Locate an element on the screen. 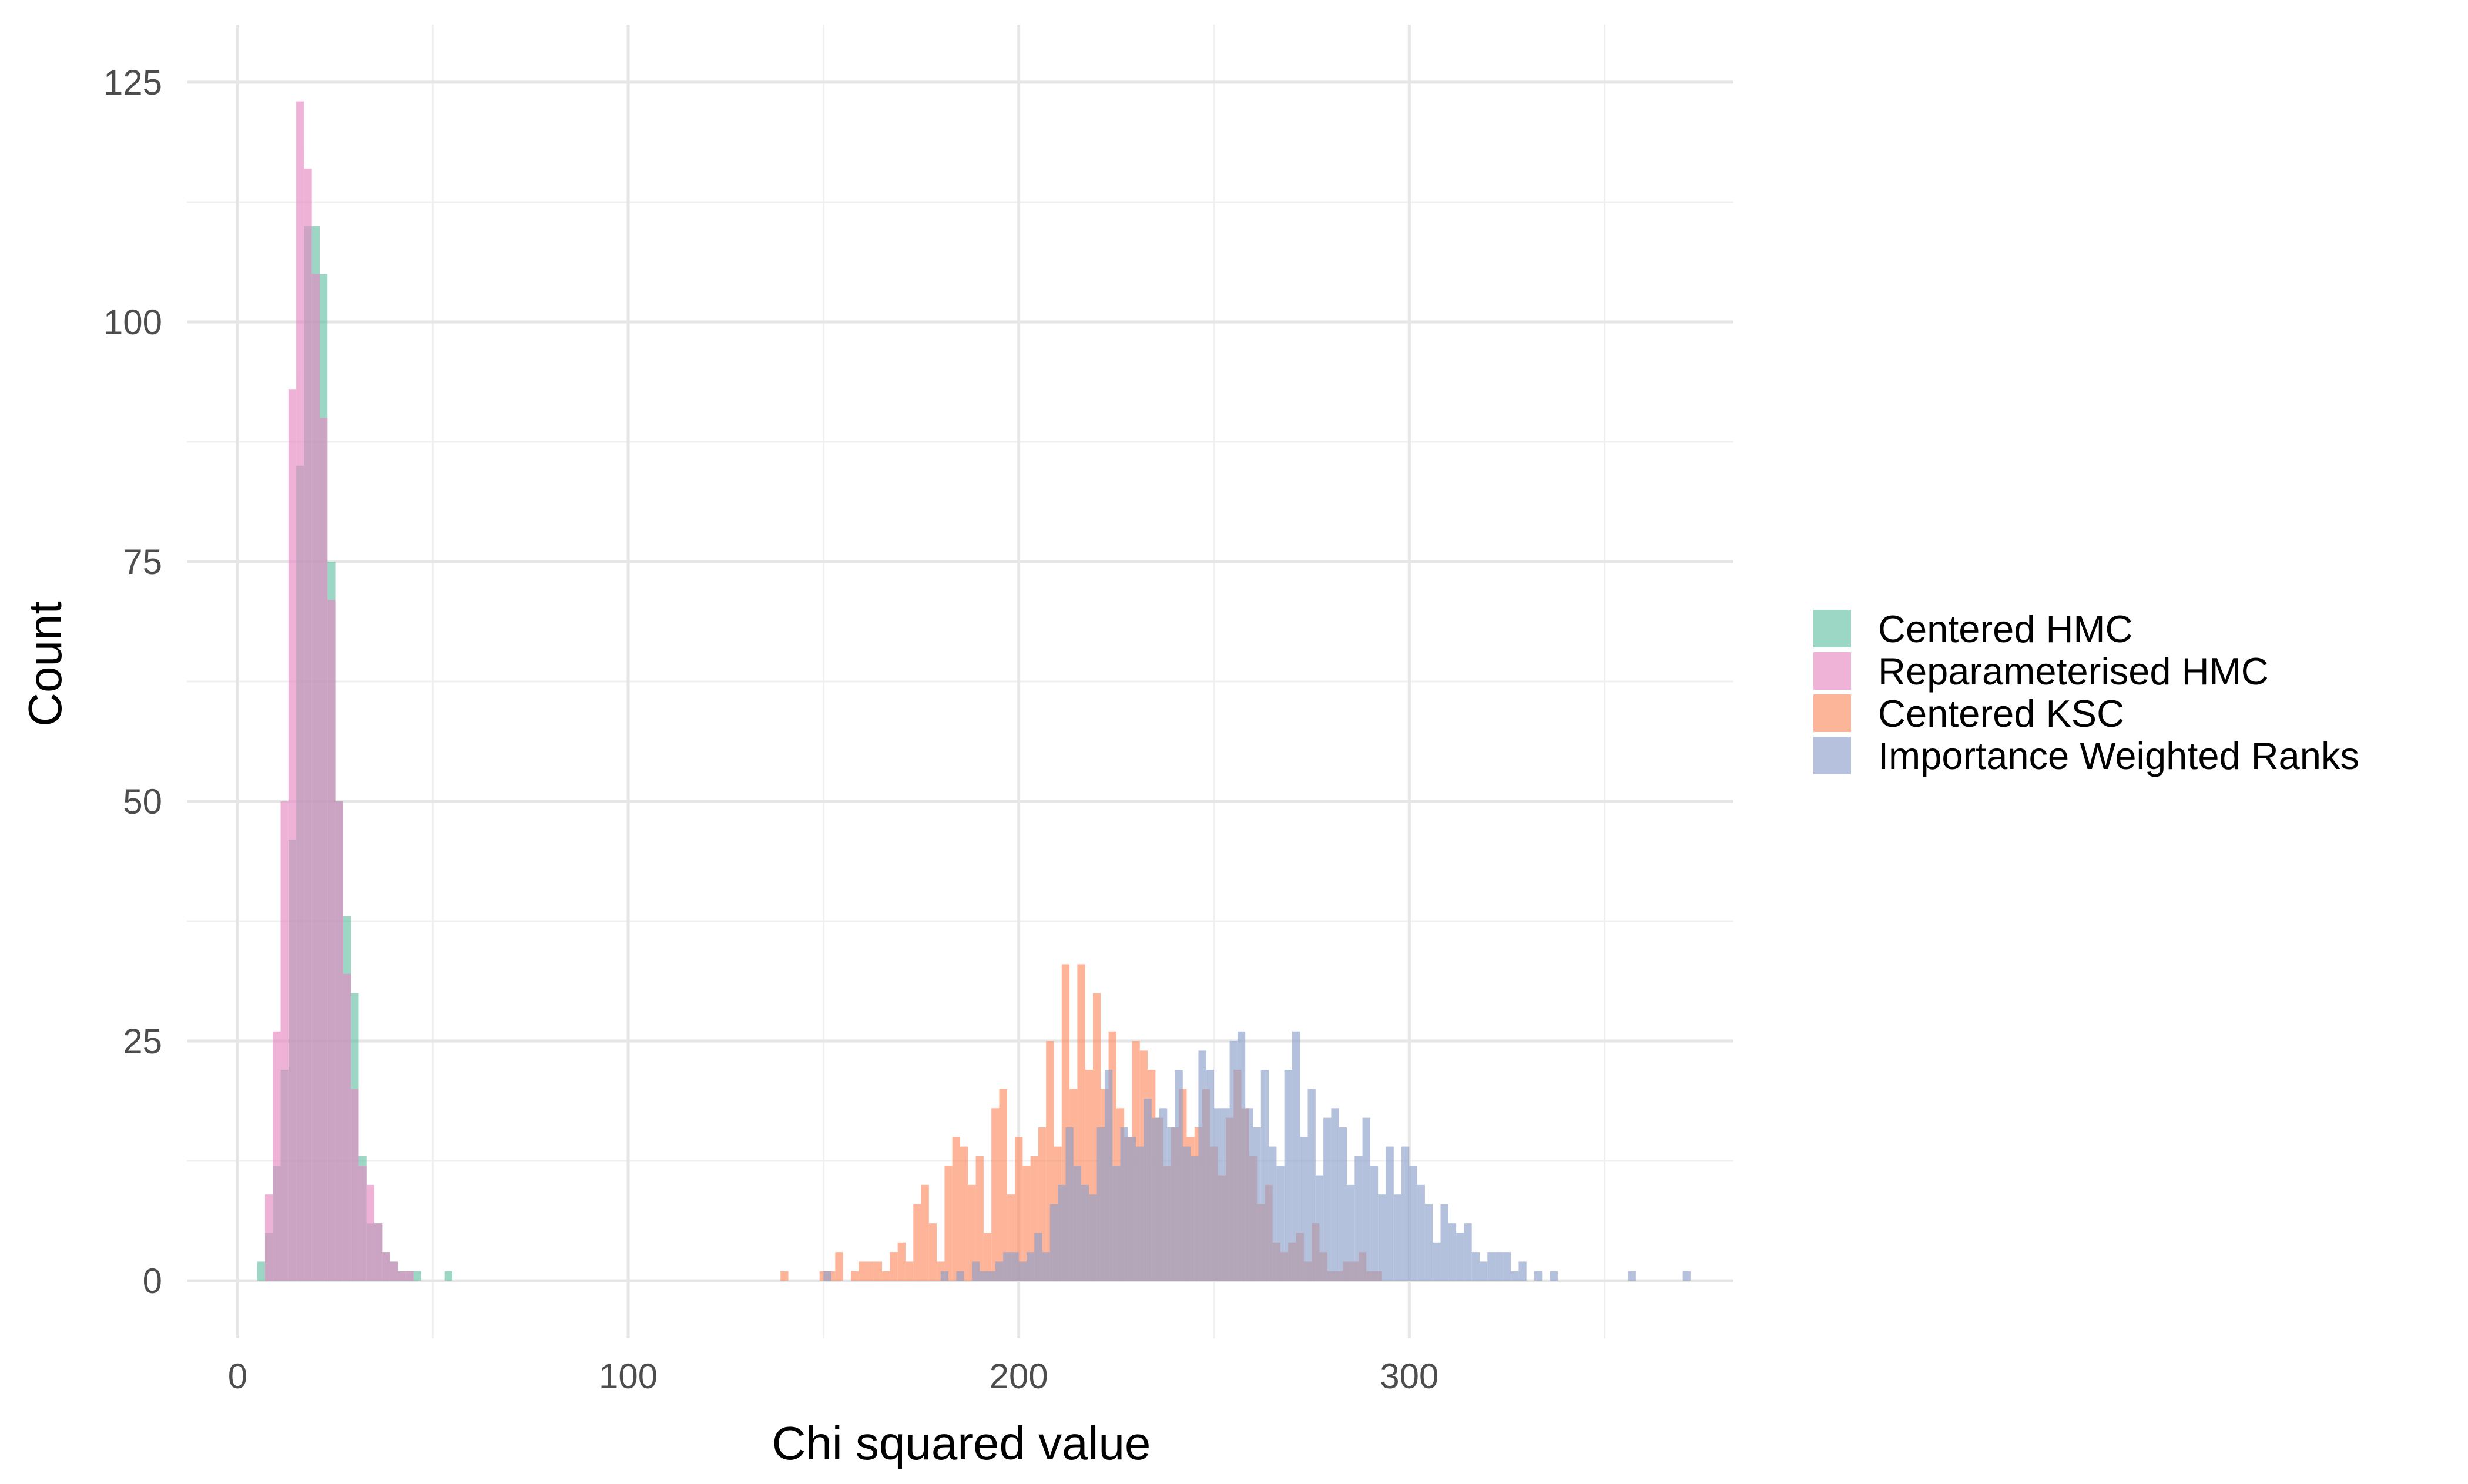 Image resolution: width=2468 pixels, height=1484 pixels. y-tick-label: 100 is located at coordinates (132, 323).